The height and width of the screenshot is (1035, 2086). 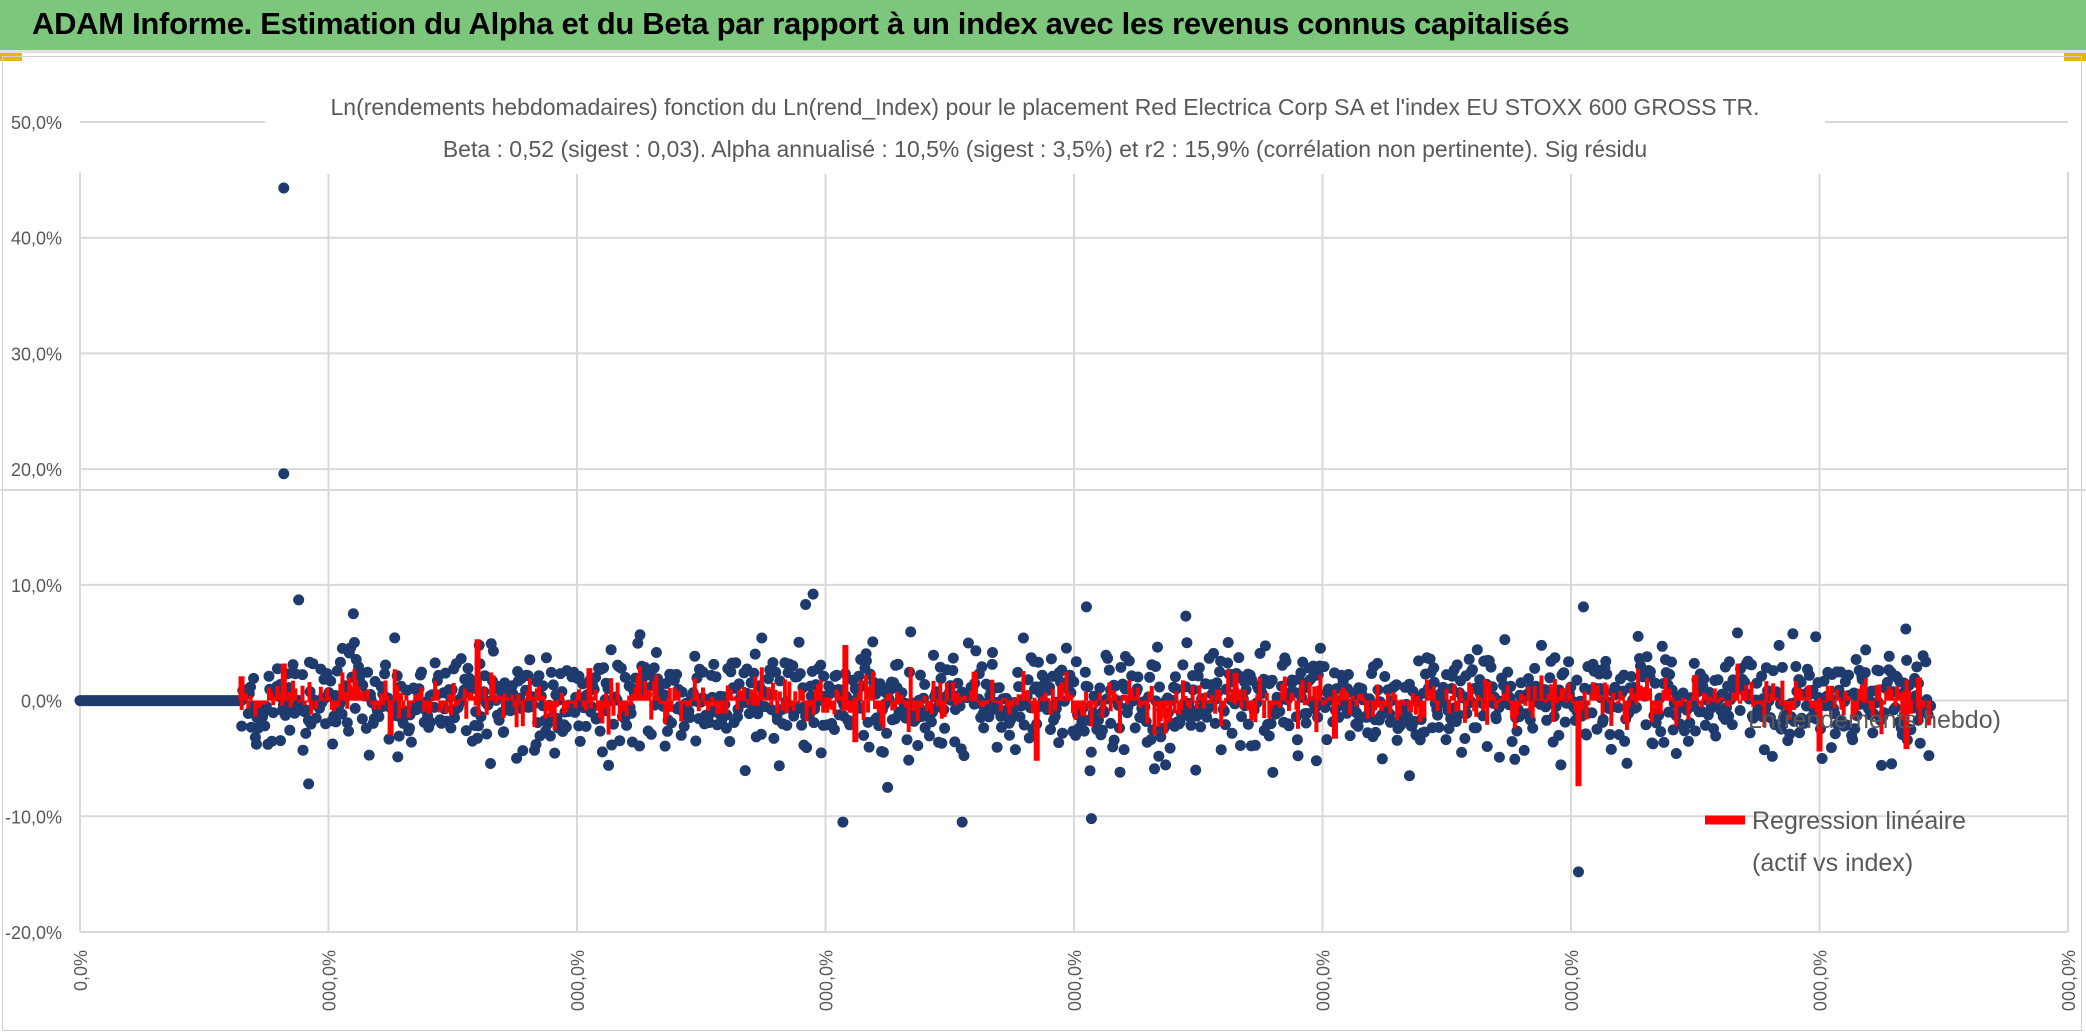 I want to click on x-tick-label: 0,0%, so click(x=81, y=970).